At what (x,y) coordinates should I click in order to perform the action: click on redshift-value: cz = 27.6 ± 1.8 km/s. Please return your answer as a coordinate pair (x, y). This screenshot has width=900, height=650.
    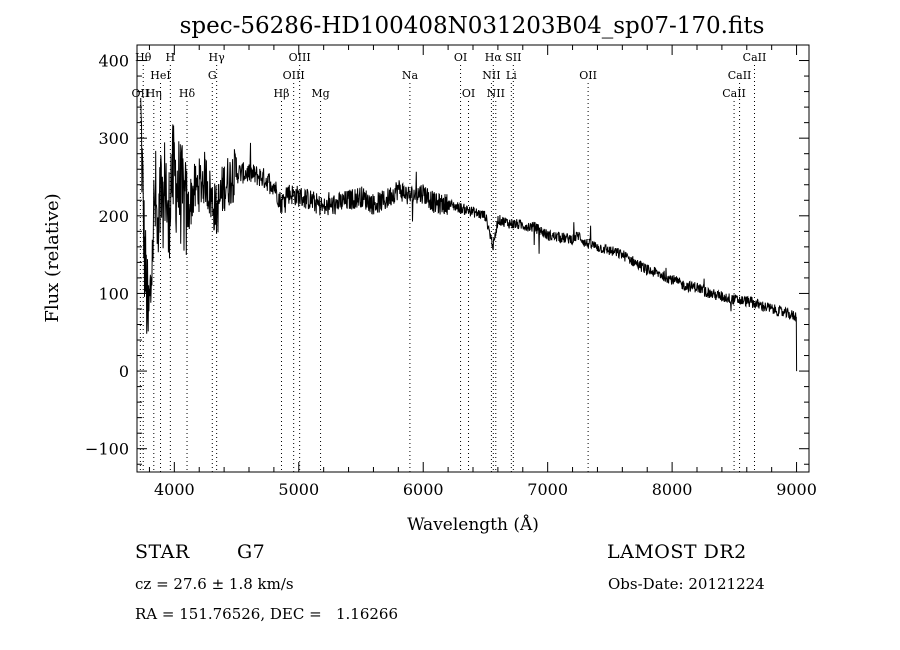
    Looking at the image, I should click on (214, 584).